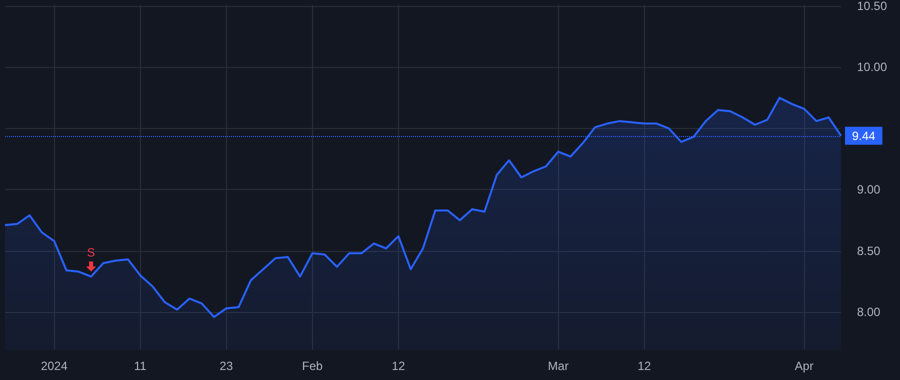 The image size is (900, 380). I want to click on x-tick-label: Mar, so click(558, 366).